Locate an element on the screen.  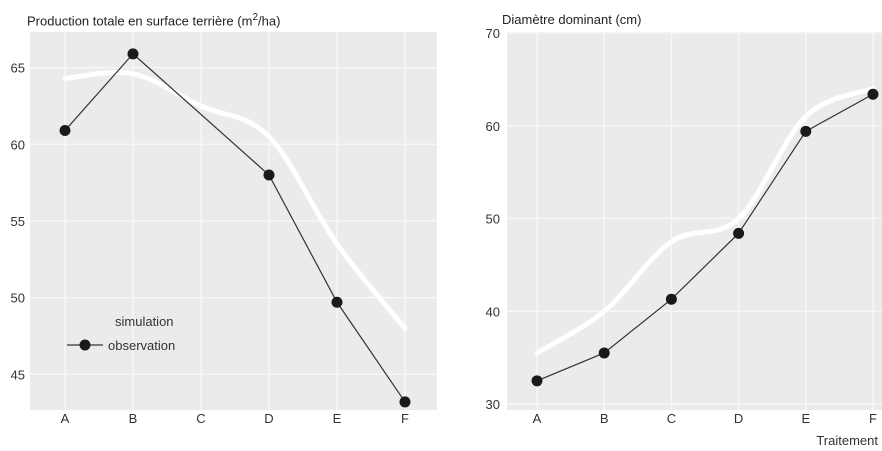
chart-title-dominant-diameter: Diamètre dominant (cm) is located at coordinates (572, 19).